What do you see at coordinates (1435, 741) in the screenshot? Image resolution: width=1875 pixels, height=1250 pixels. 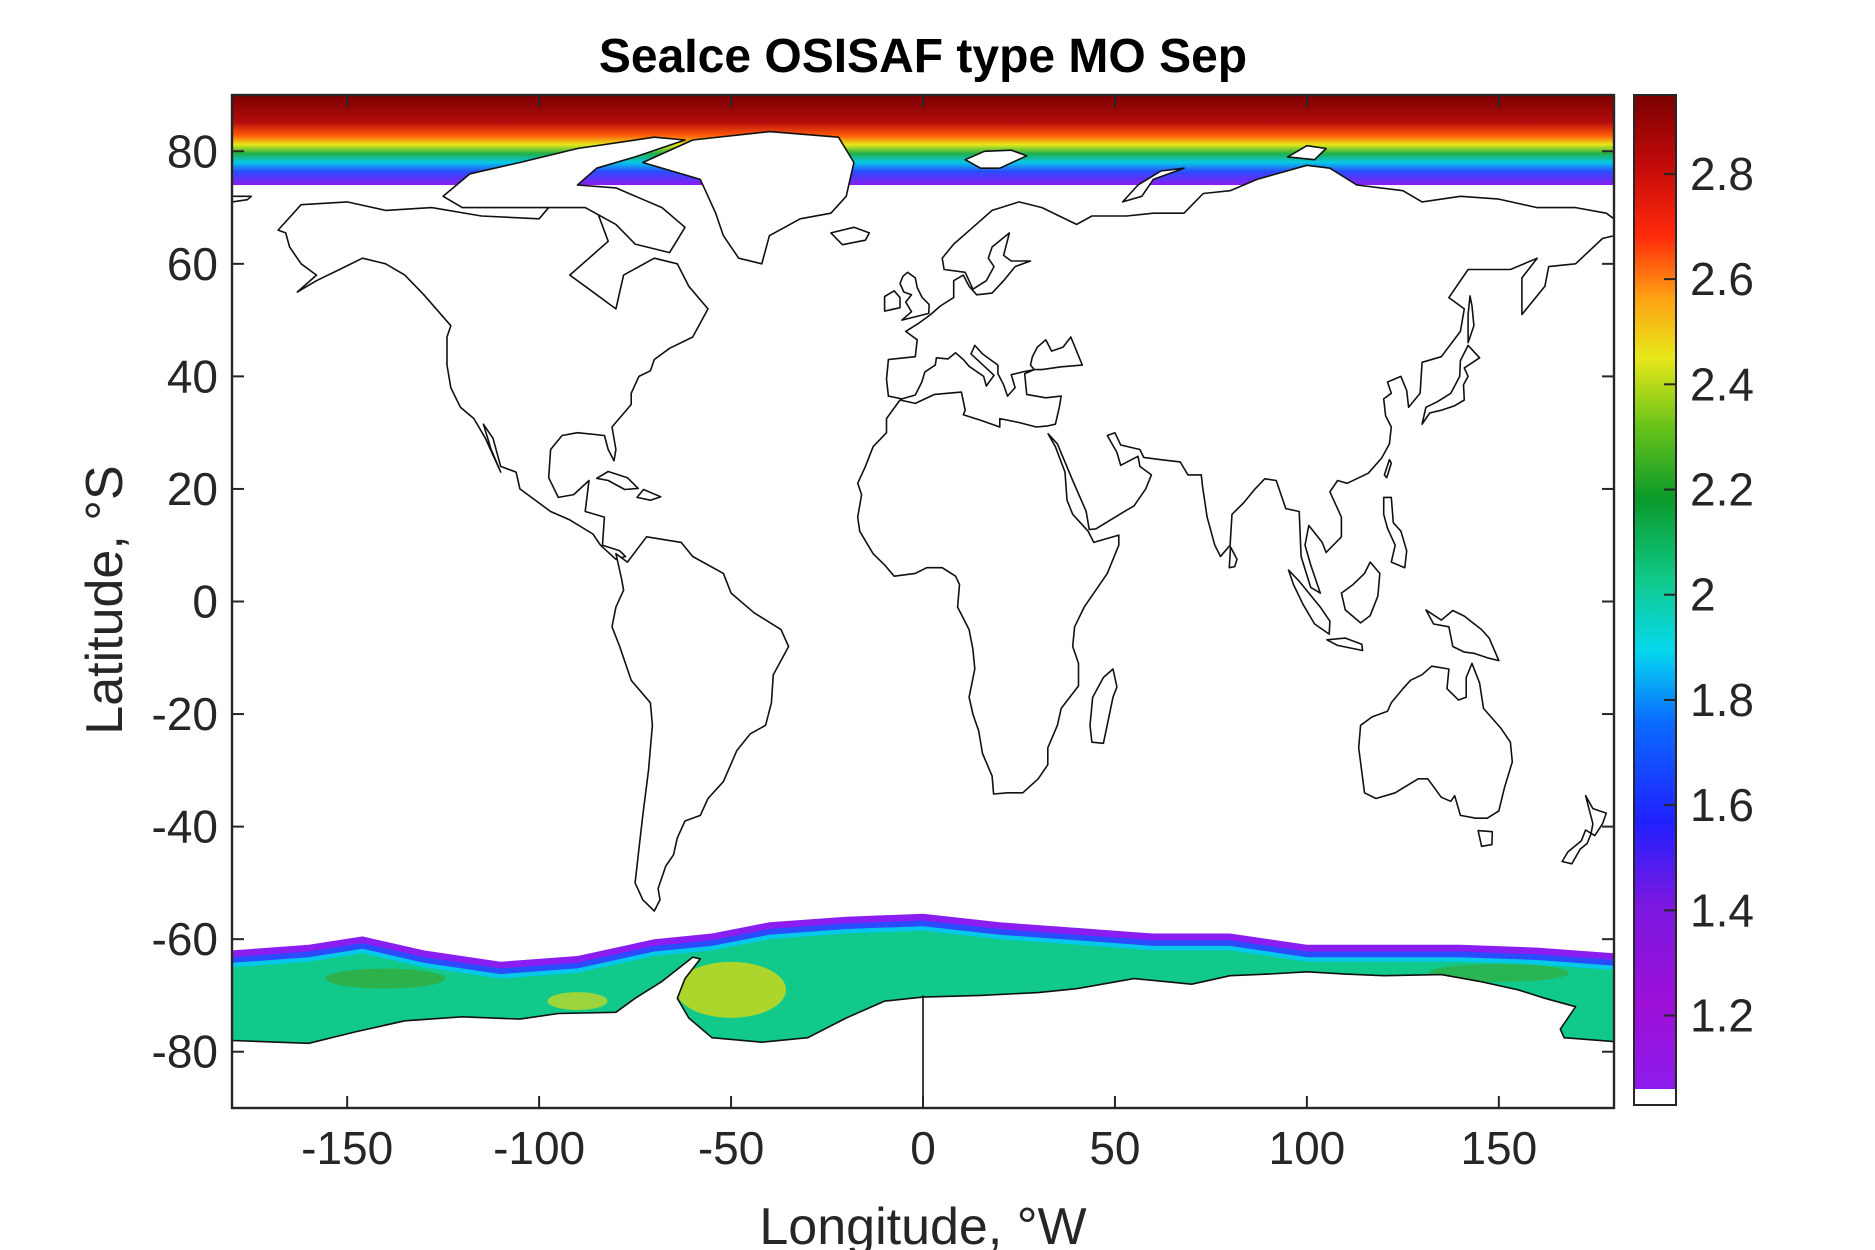 I see `landmass-australia` at bounding box center [1435, 741].